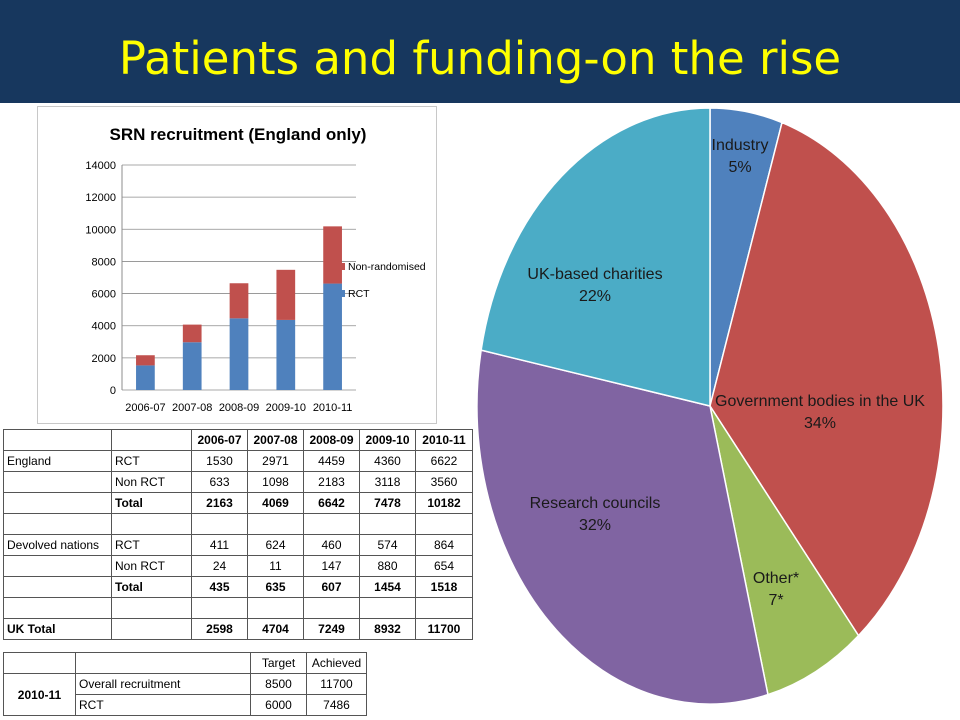 Image resolution: width=960 pixels, height=720 pixels. What do you see at coordinates (336, 663) in the screenshot?
I see `table-header-cell: Achieved` at bounding box center [336, 663].